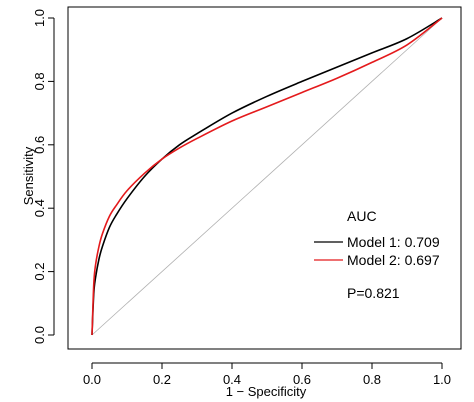 The height and width of the screenshot is (402, 474). What do you see at coordinates (266, 391) in the screenshot?
I see `x-axis-title: 1 − Specificity` at bounding box center [266, 391].